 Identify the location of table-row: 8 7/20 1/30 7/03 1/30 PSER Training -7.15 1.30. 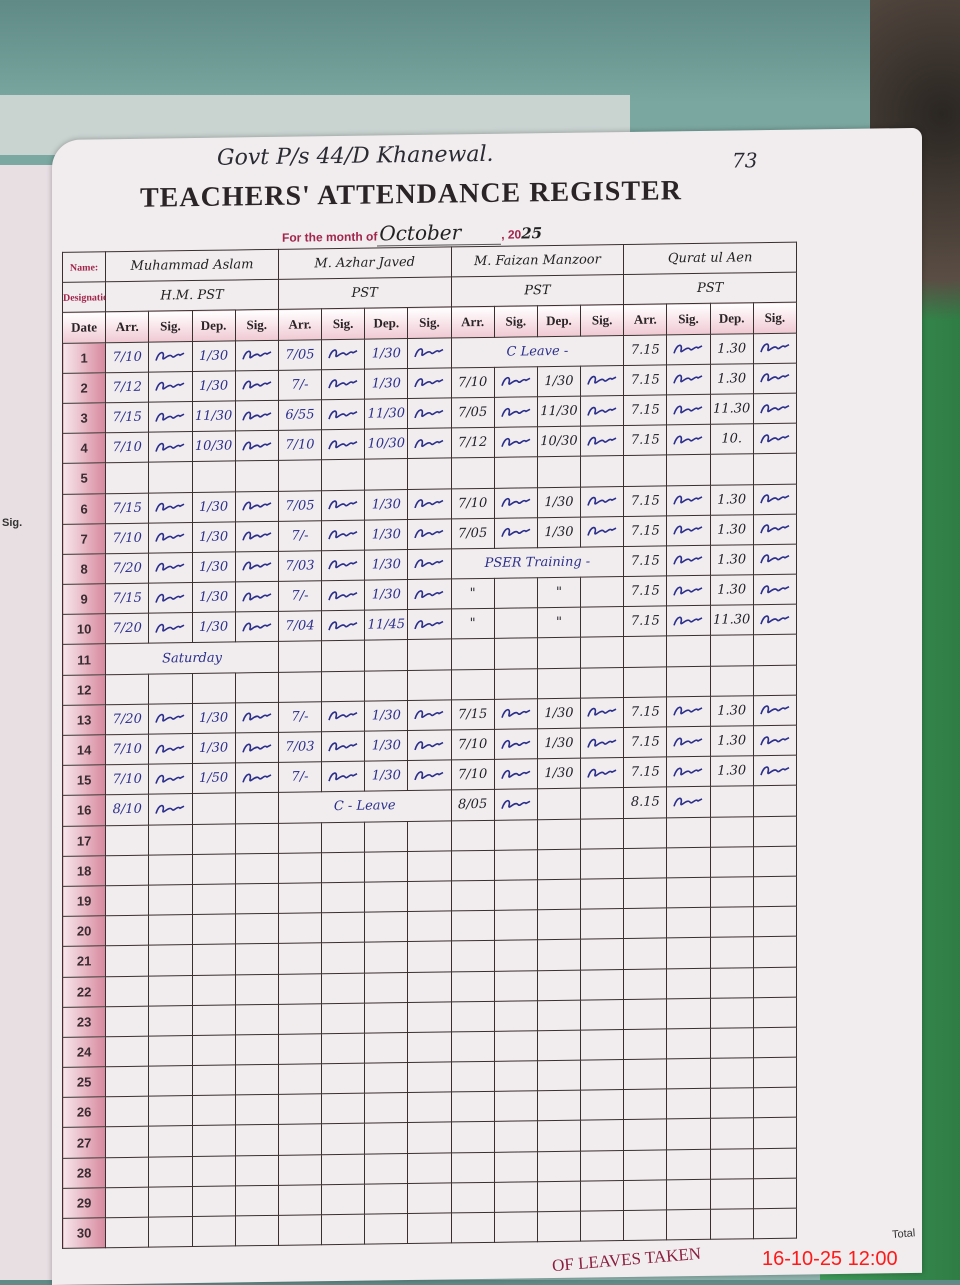
(429, 564).